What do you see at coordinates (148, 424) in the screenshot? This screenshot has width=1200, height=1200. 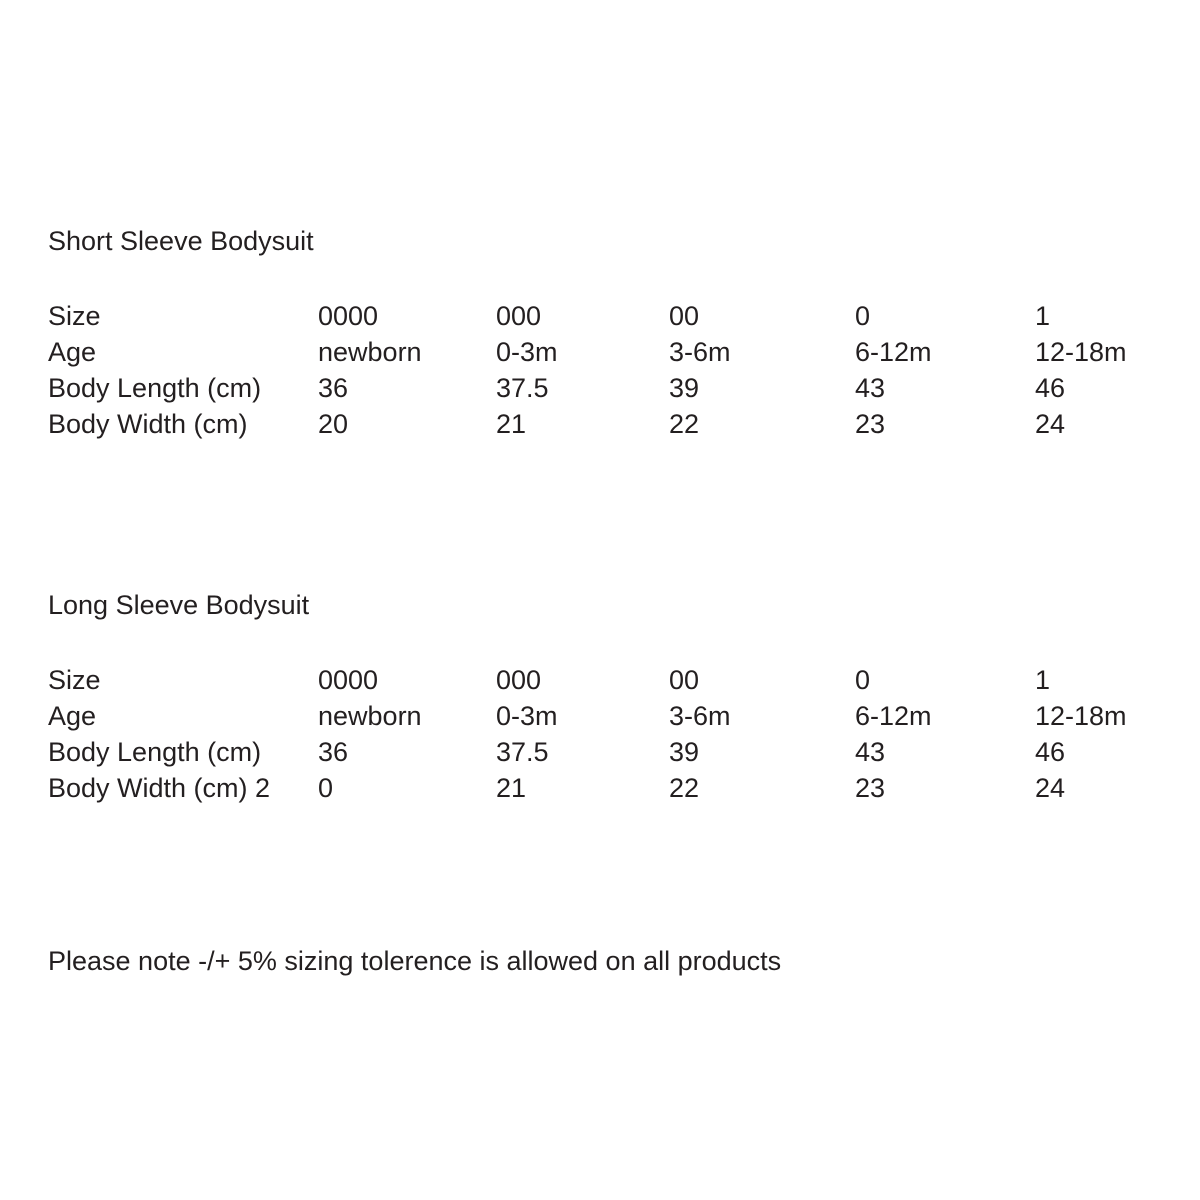 I see `row-label: Body Width (cm)` at bounding box center [148, 424].